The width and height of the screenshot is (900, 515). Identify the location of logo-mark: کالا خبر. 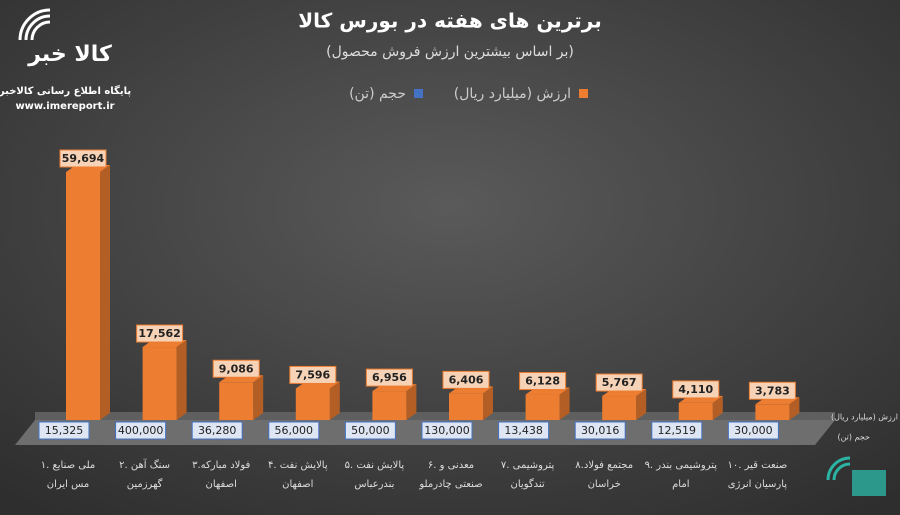
(69, 54).